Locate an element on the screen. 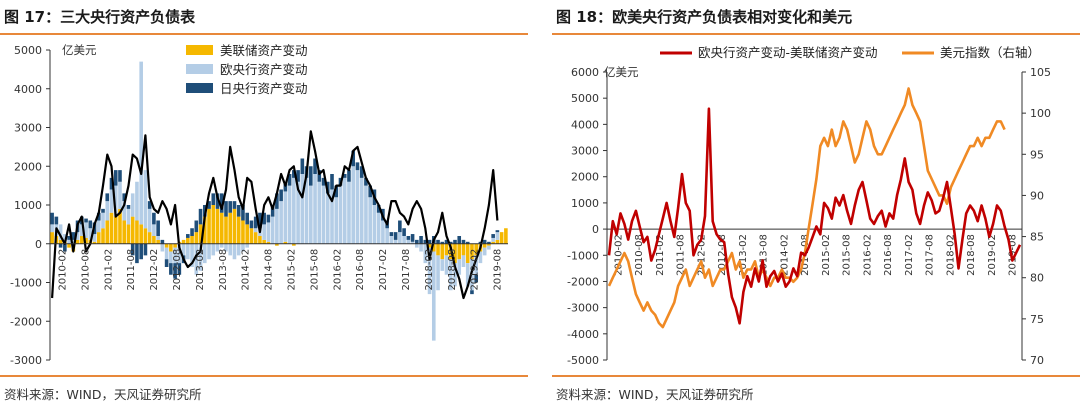  figure-title-right: 图 18：欧美央行资产负债表相对变化和美元 is located at coordinates (704, 17).